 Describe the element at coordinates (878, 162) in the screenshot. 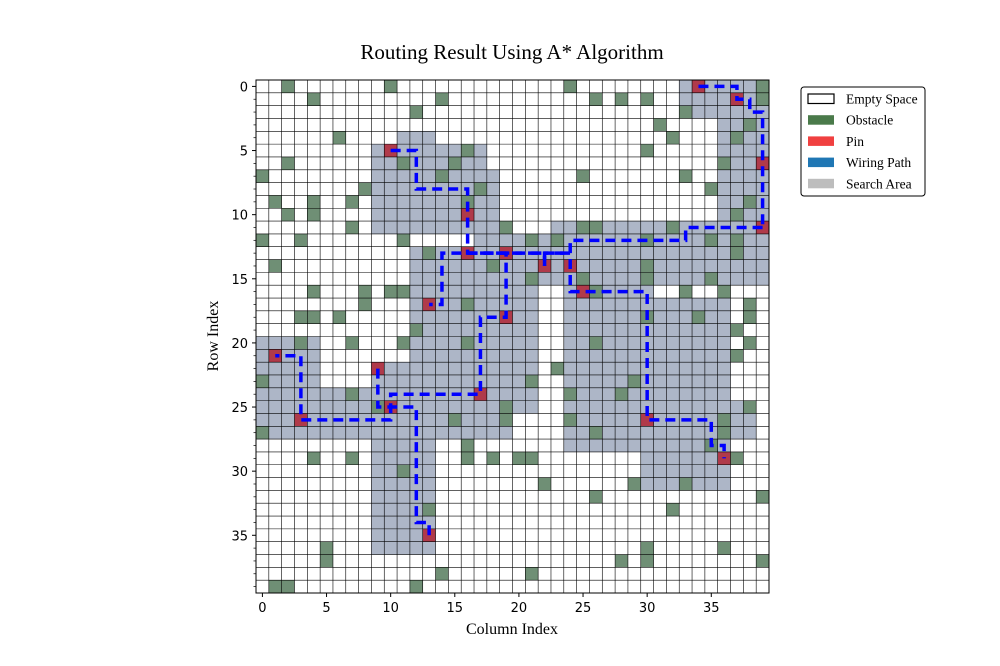

I see `legend-label-path: Wiring Path` at that location.